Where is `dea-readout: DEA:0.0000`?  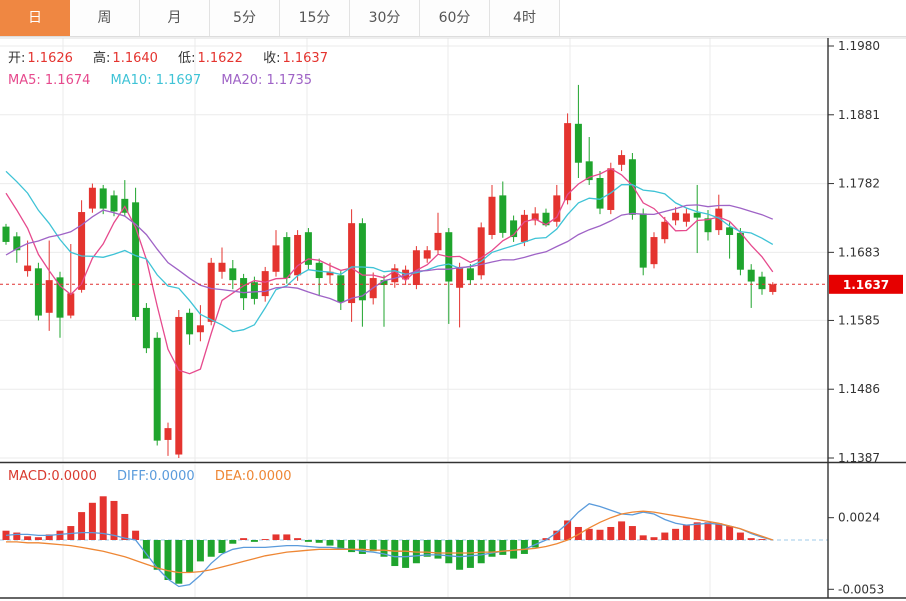
dea-readout: DEA:0.0000 is located at coordinates (253, 476).